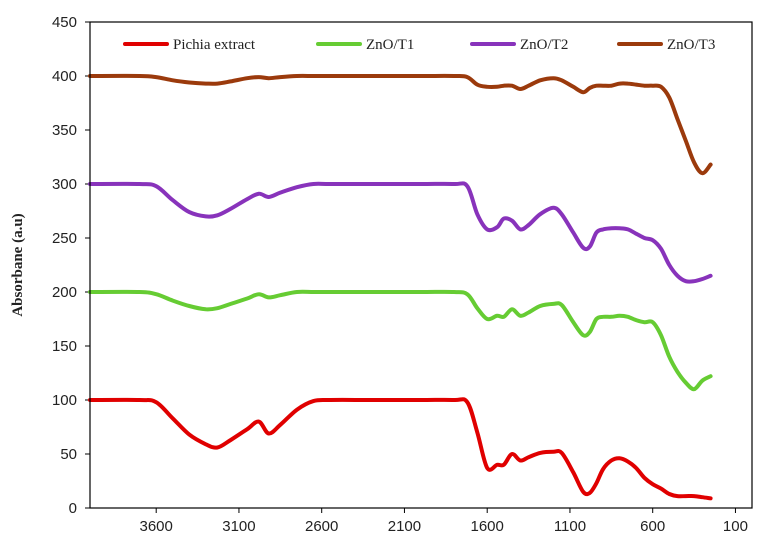 The height and width of the screenshot is (540, 763). What do you see at coordinates (64, 76) in the screenshot?
I see `y-tick-label: 400` at bounding box center [64, 76].